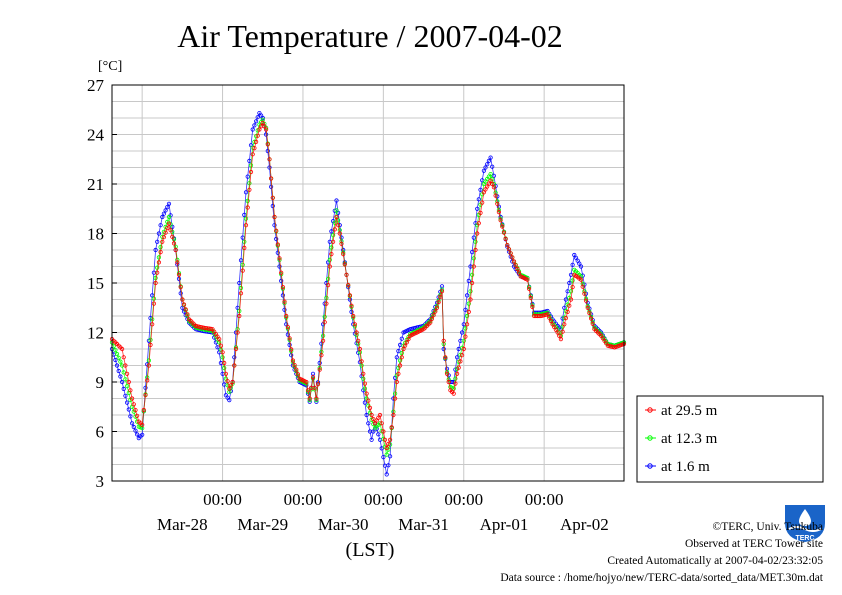  I want to click on legend-label: at 12.3 m, so click(689, 439).